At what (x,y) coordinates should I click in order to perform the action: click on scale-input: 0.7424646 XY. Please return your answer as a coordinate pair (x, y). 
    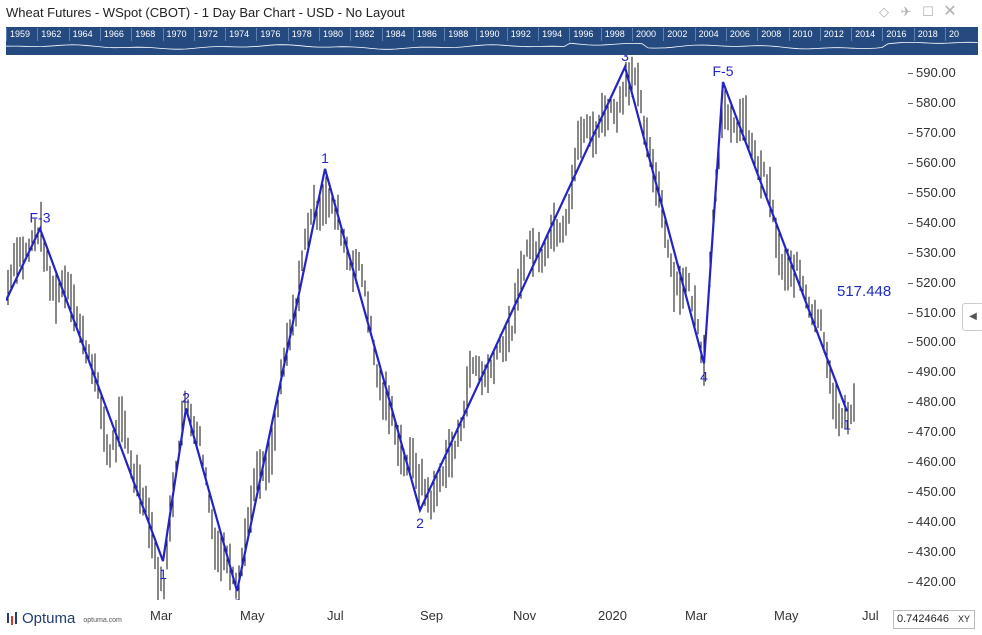
    Looking at the image, I should click on (934, 619).